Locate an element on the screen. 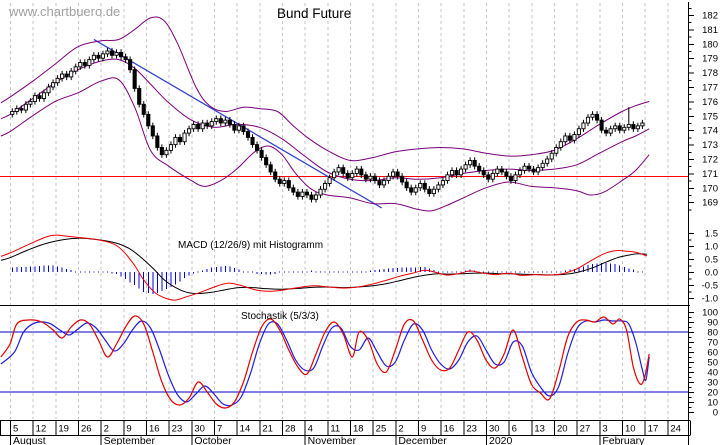 The height and width of the screenshot is (445, 723). week-label: 14 is located at coordinates (245, 429).